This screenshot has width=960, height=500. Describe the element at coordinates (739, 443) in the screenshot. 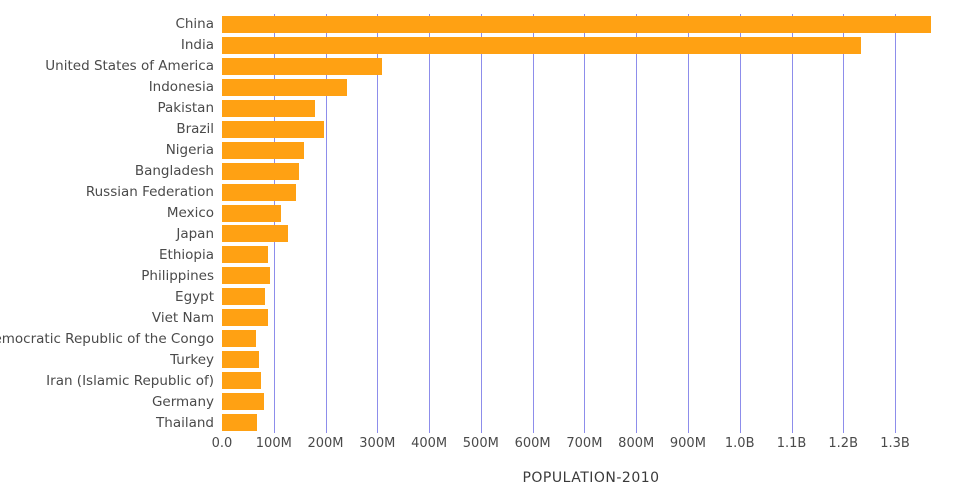

I see `x-axis-tick-label: 1.0B` at that location.